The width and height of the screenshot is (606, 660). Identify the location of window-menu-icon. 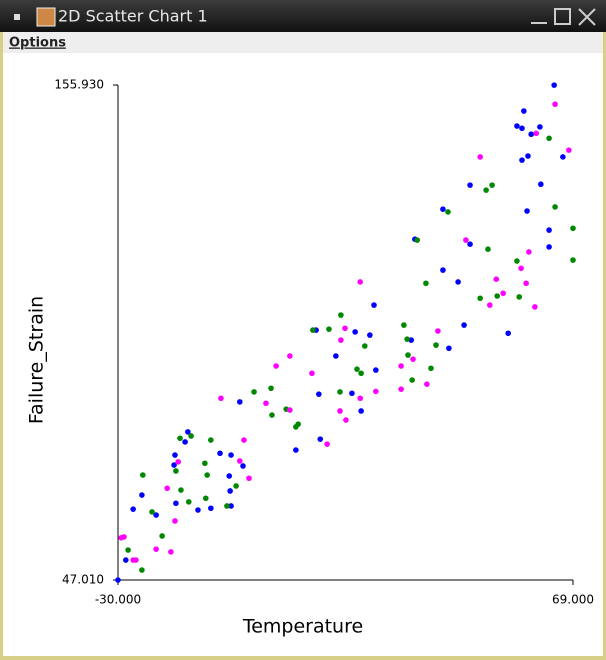
(17, 17).